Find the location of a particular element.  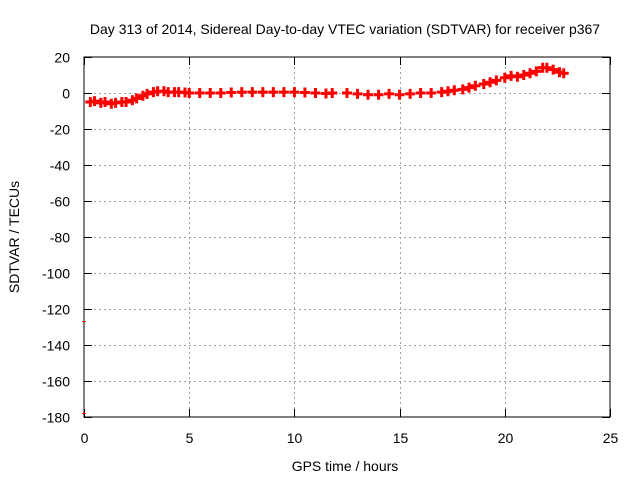

y-tick-label: -20 is located at coordinates (60, 130).